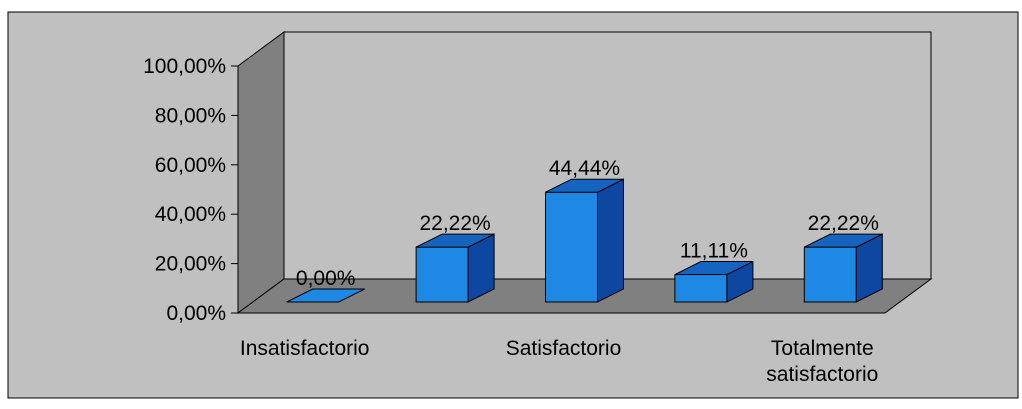 Image resolution: width=1022 pixels, height=409 pixels. What do you see at coordinates (190, 165) in the screenshot?
I see `y-tick-label: 60,00%` at bounding box center [190, 165].